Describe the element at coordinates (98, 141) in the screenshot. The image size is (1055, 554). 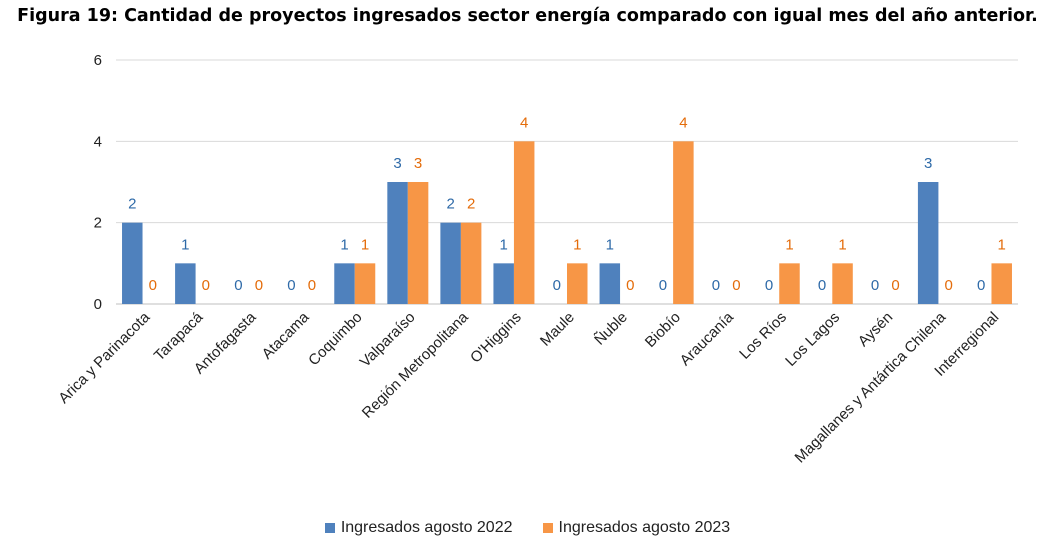
I see `y-tick-label: 4` at that location.